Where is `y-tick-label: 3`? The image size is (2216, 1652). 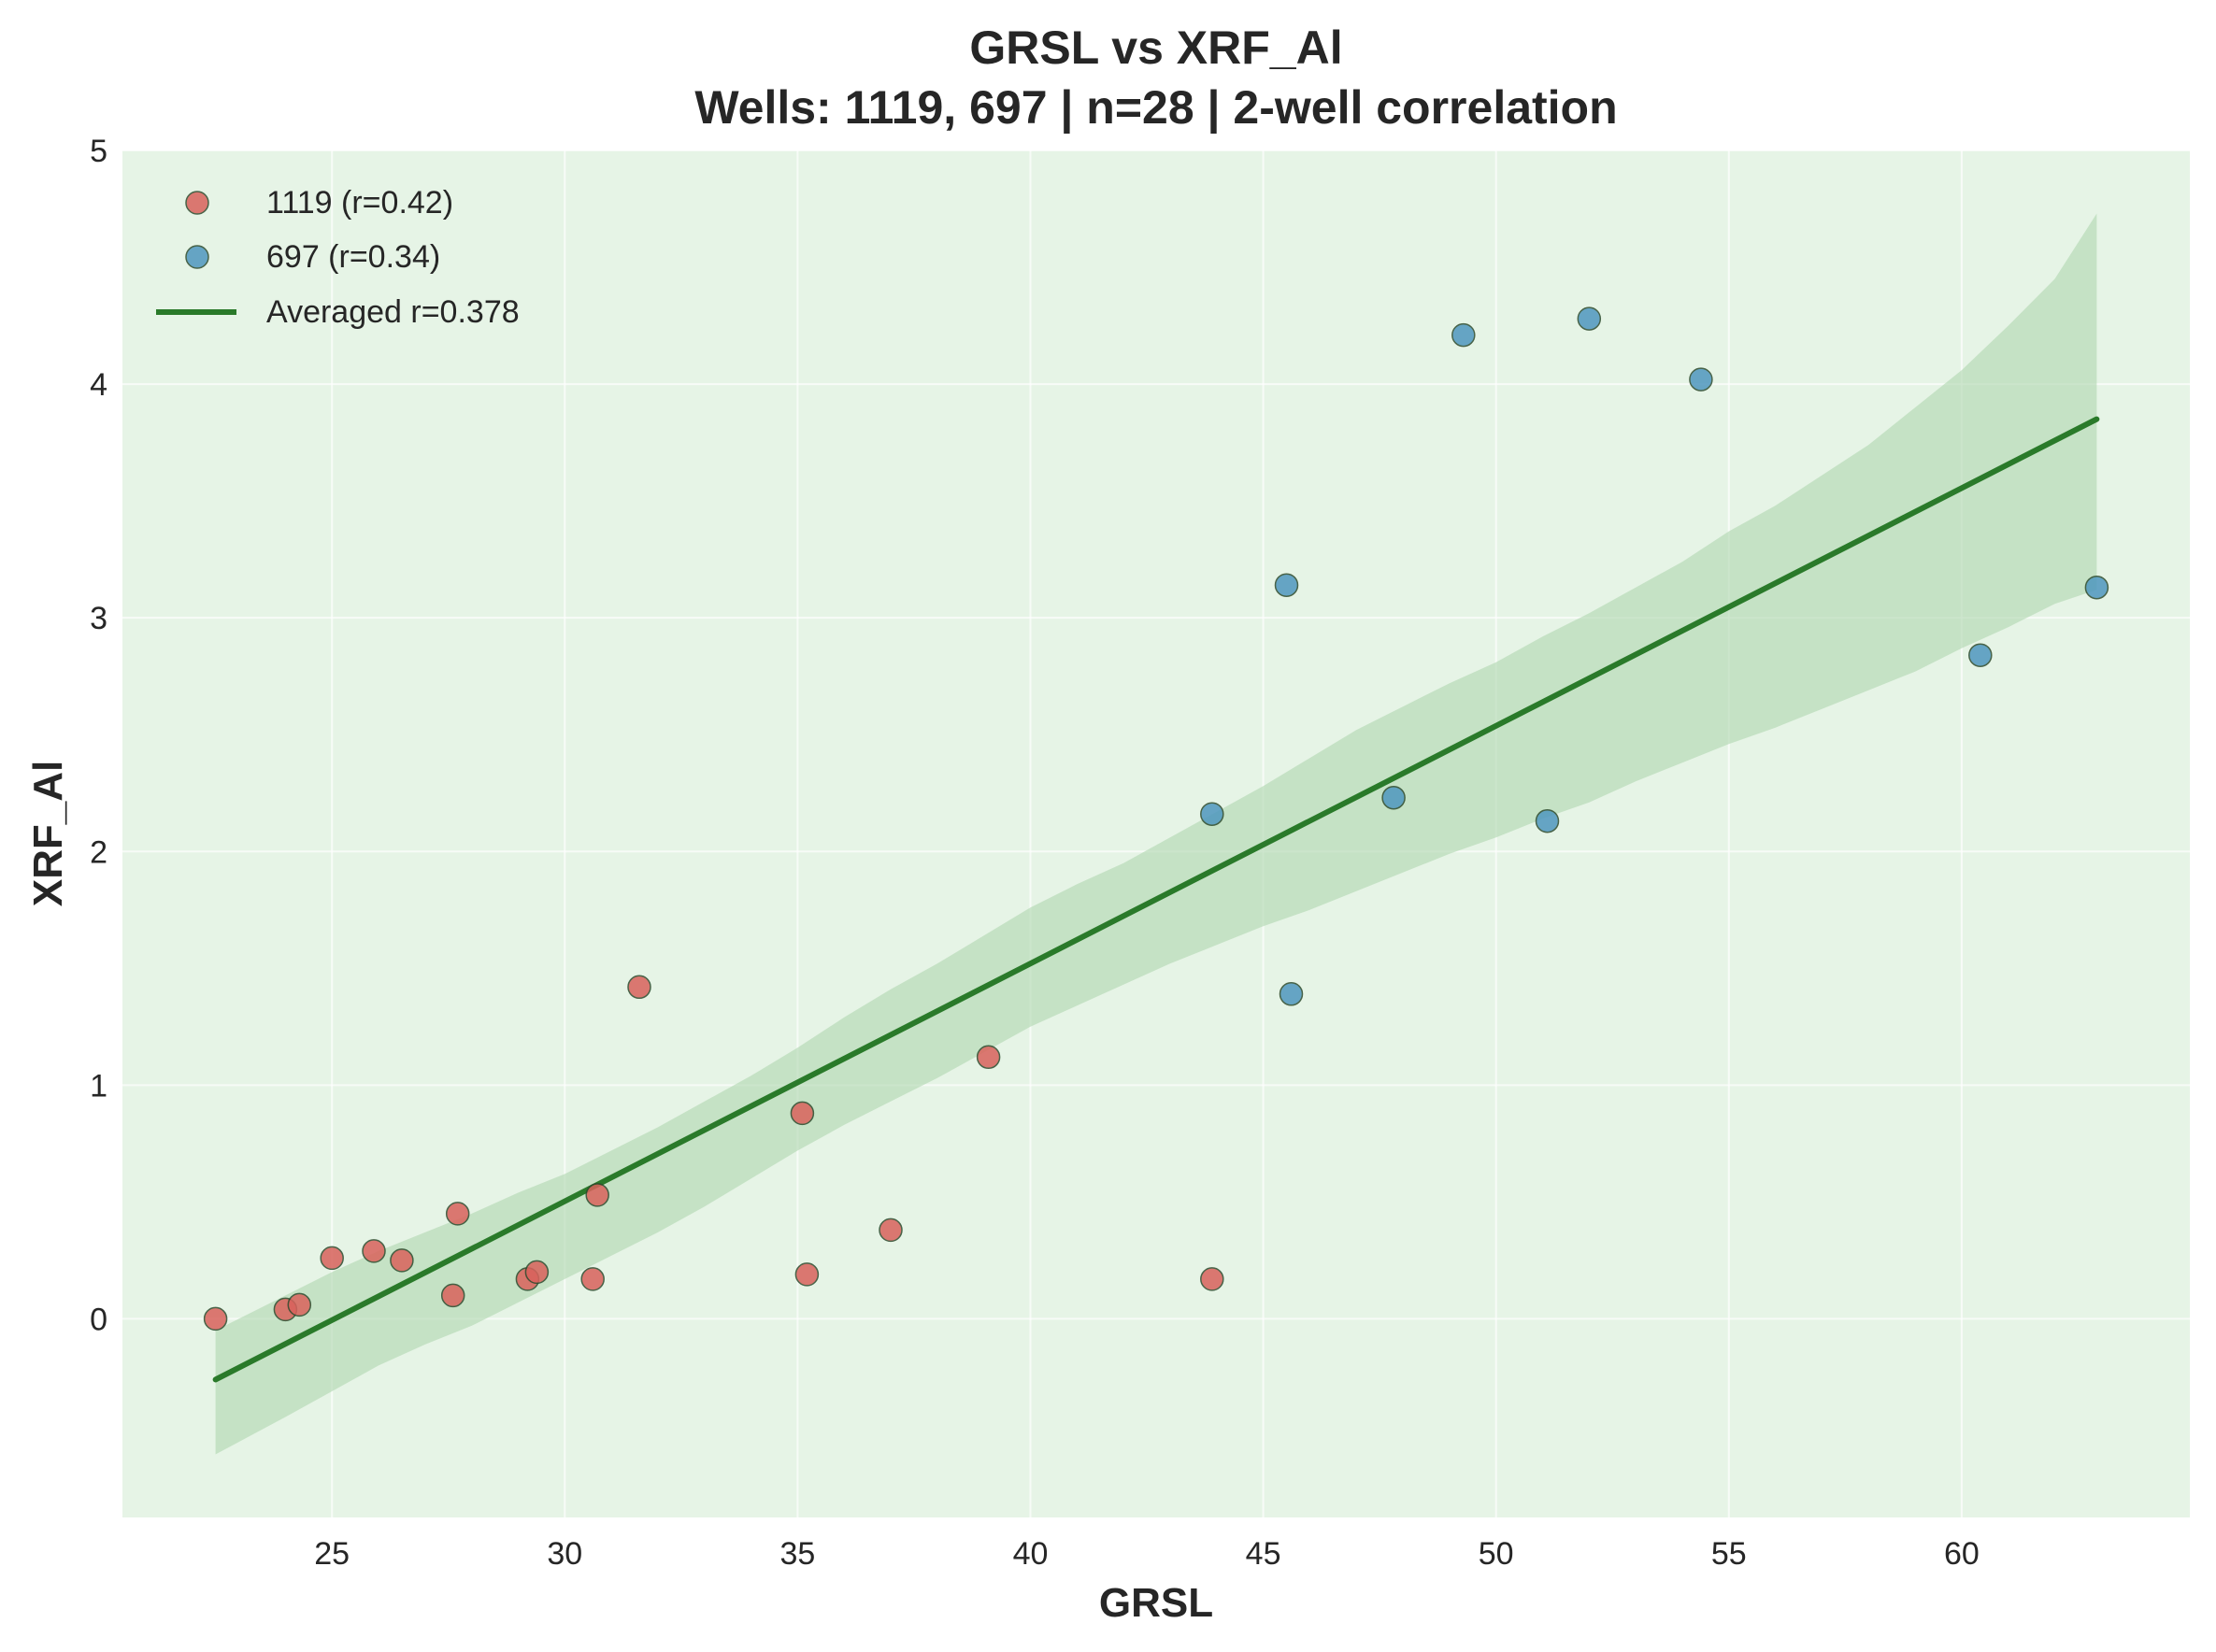 y-tick-label: 3 is located at coordinates (99, 619).